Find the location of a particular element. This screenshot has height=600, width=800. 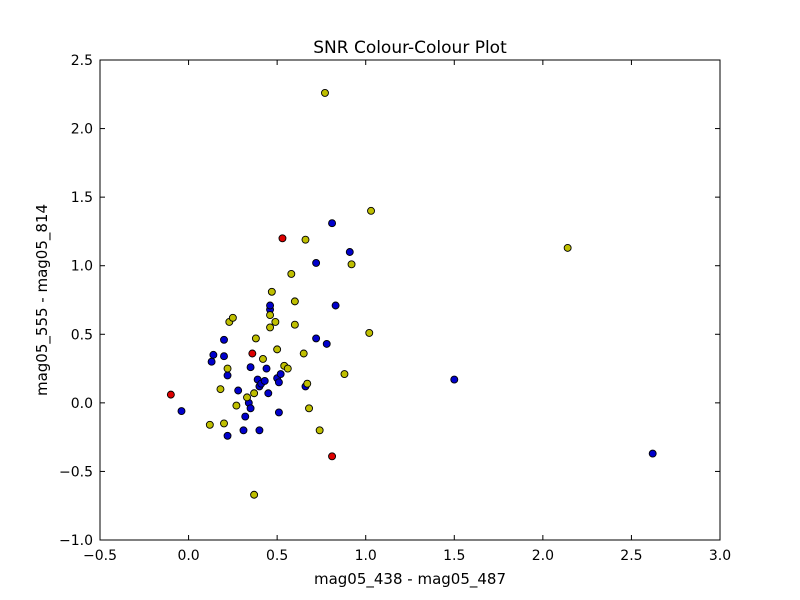

y-tick-label-2: 0.0 is located at coordinates (82, 404).